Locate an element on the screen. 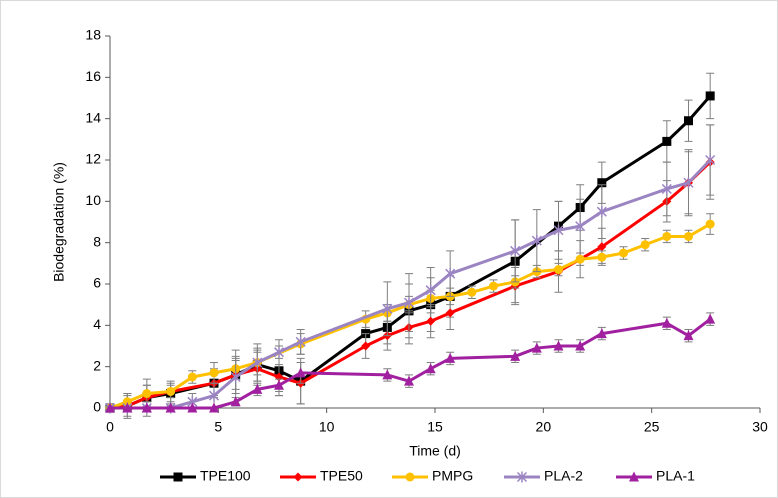  y-tick-label: 18 is located at coordinates (93, 35).